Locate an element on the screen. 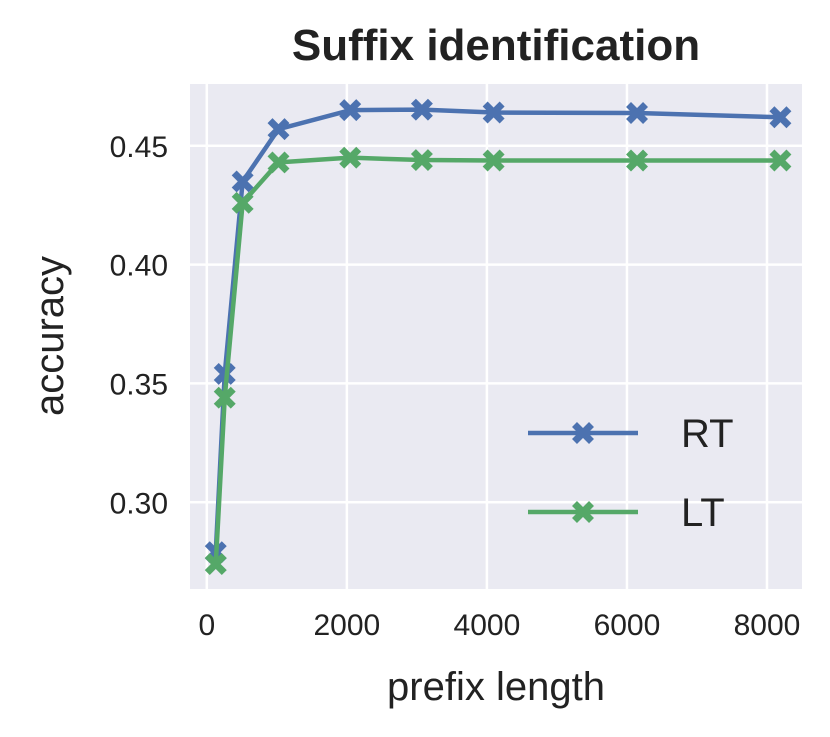 This screenshot has width=830, height=737. legend-label-rt: RT is located at coordinates (707, 434).